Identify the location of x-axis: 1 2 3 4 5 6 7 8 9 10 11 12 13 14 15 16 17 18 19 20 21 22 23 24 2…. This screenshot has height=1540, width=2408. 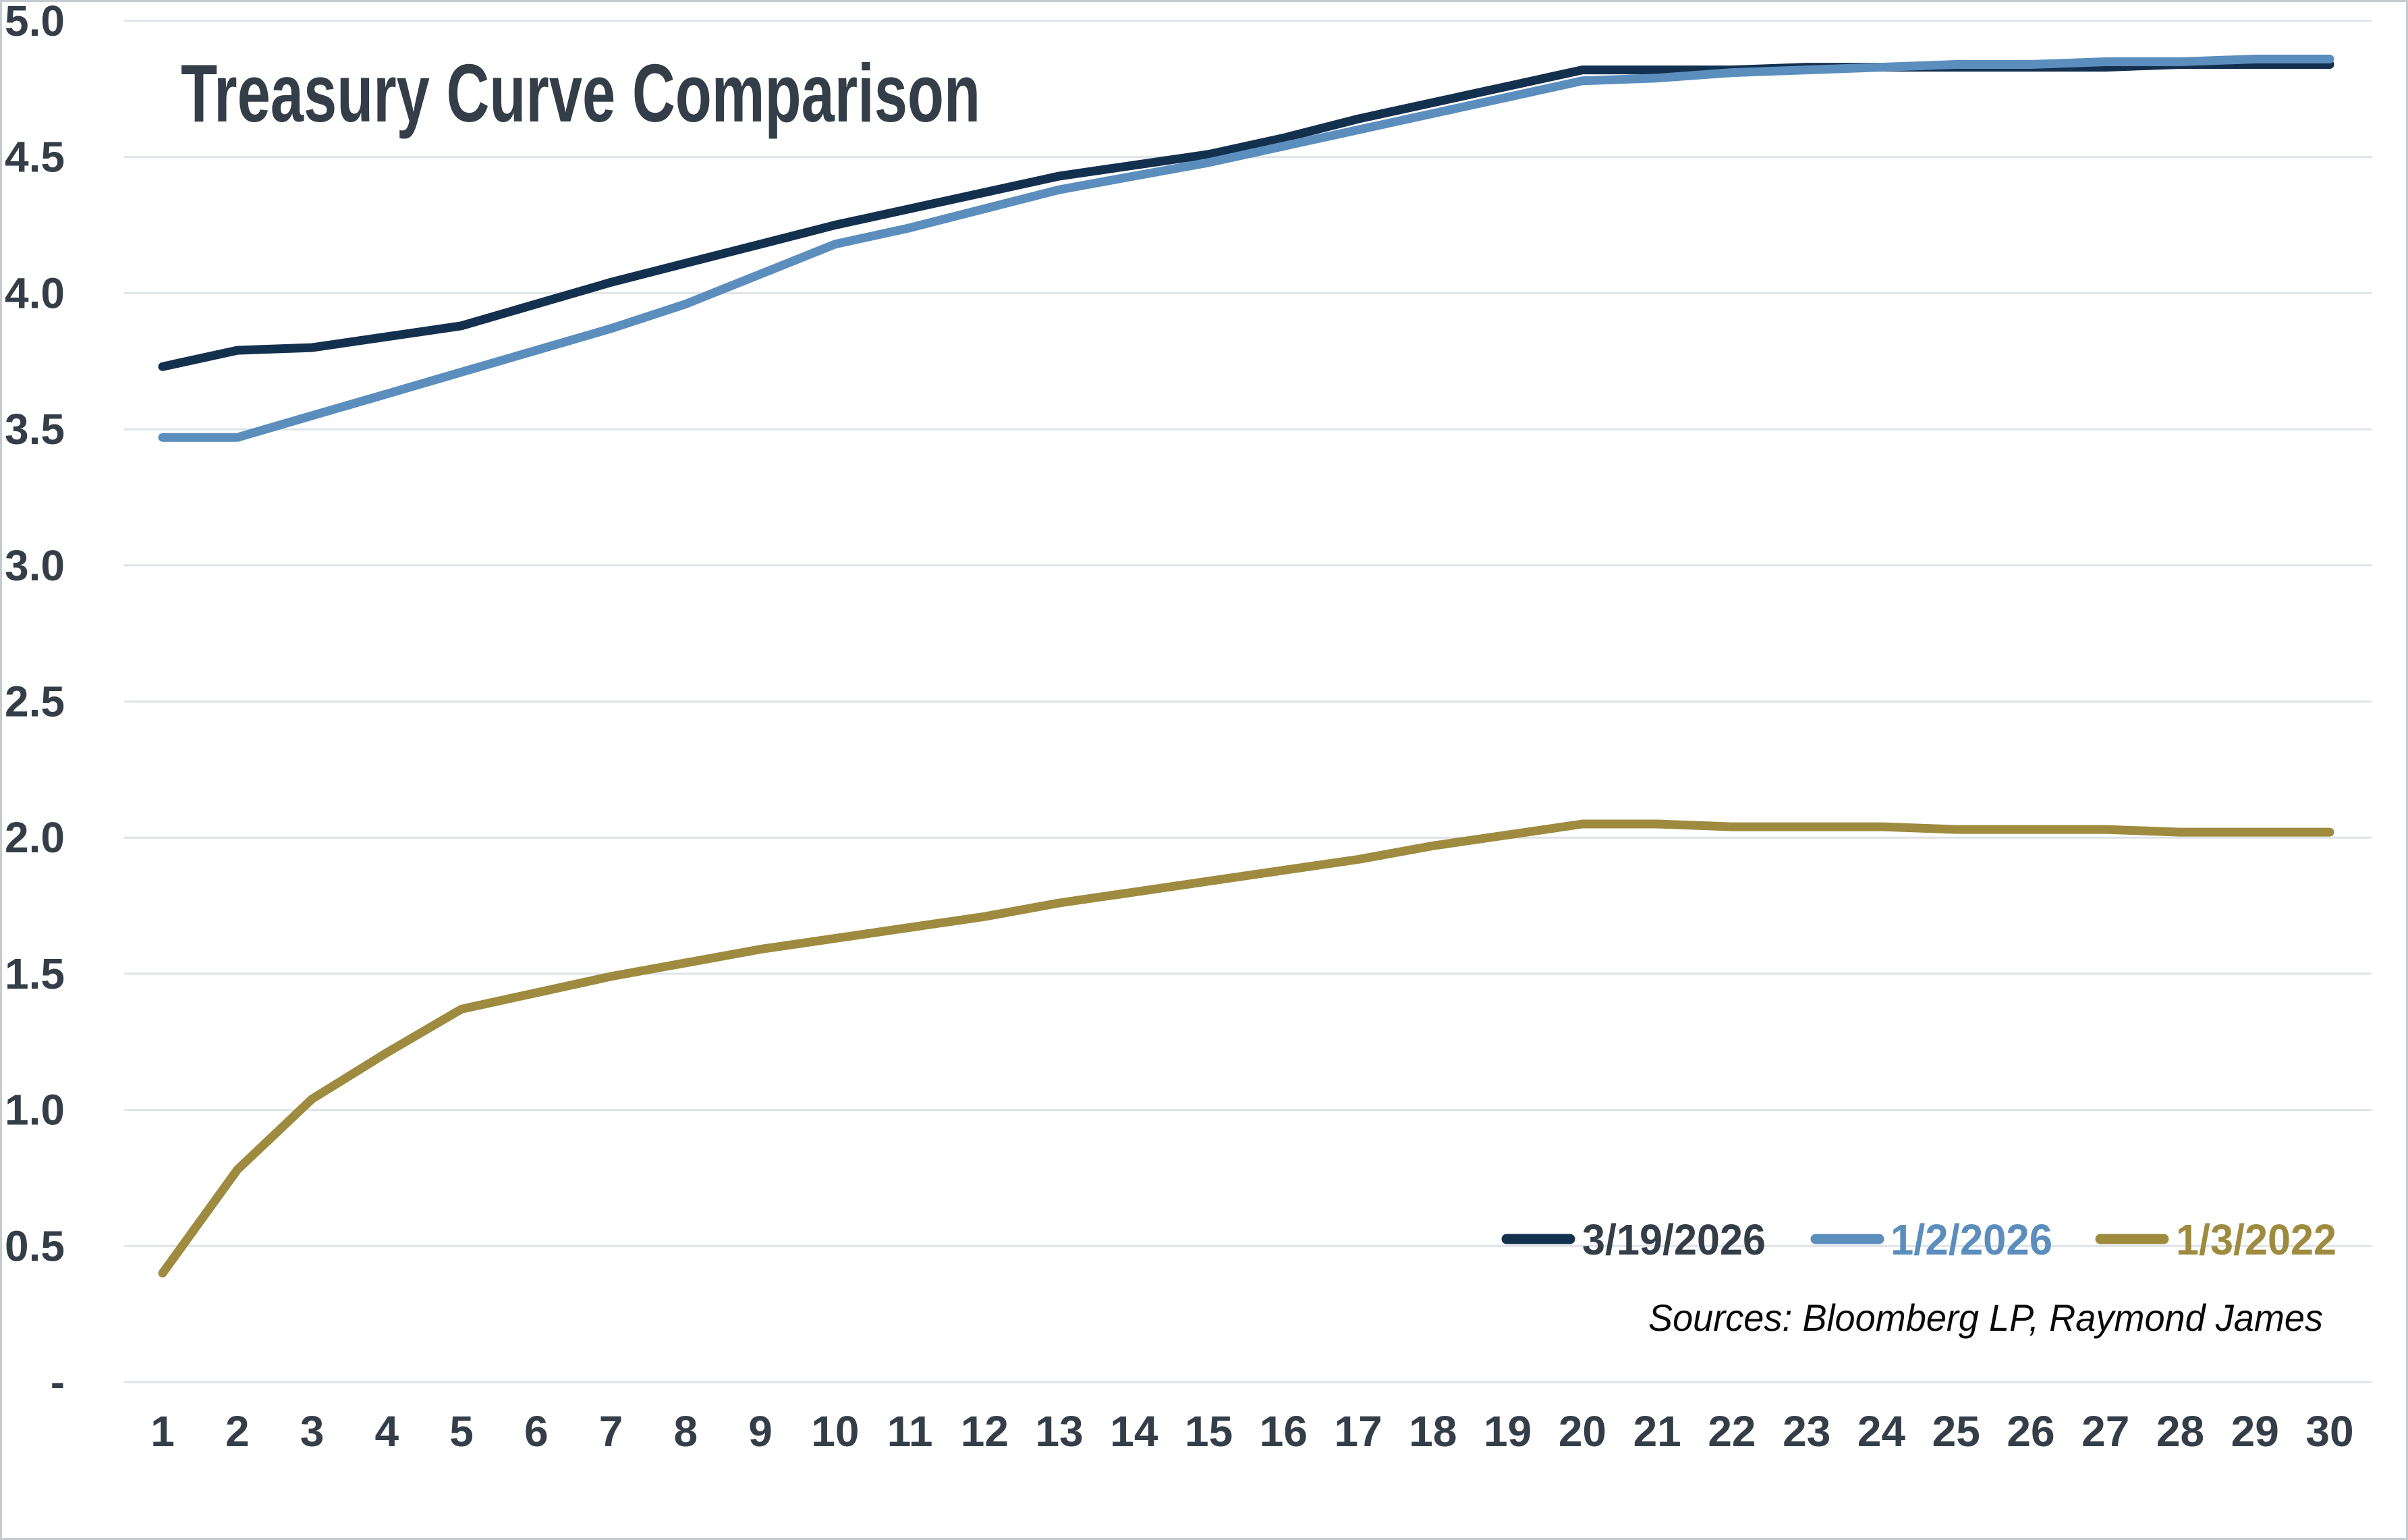
(1251, 1431).